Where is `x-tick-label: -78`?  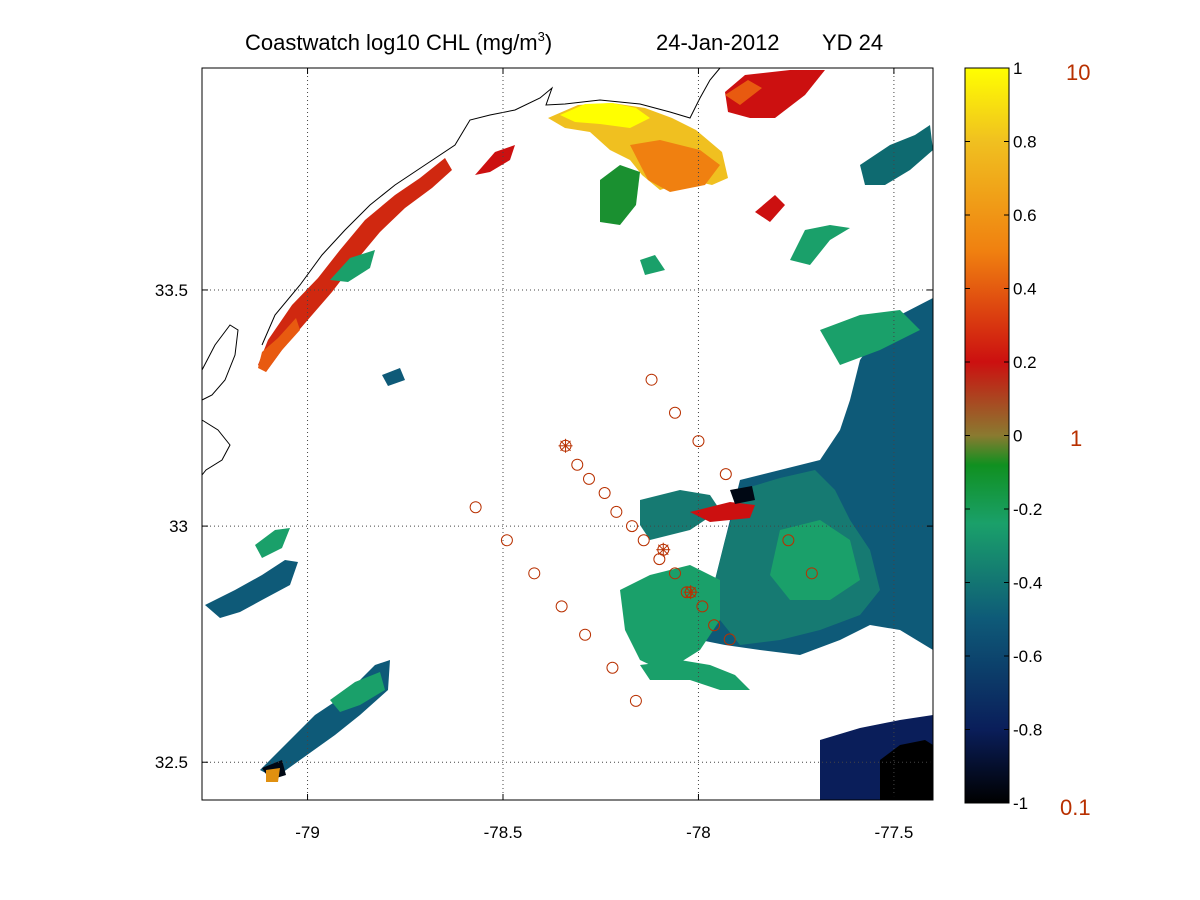
x-tick-label: -78 is located at coordinates (698, 832).